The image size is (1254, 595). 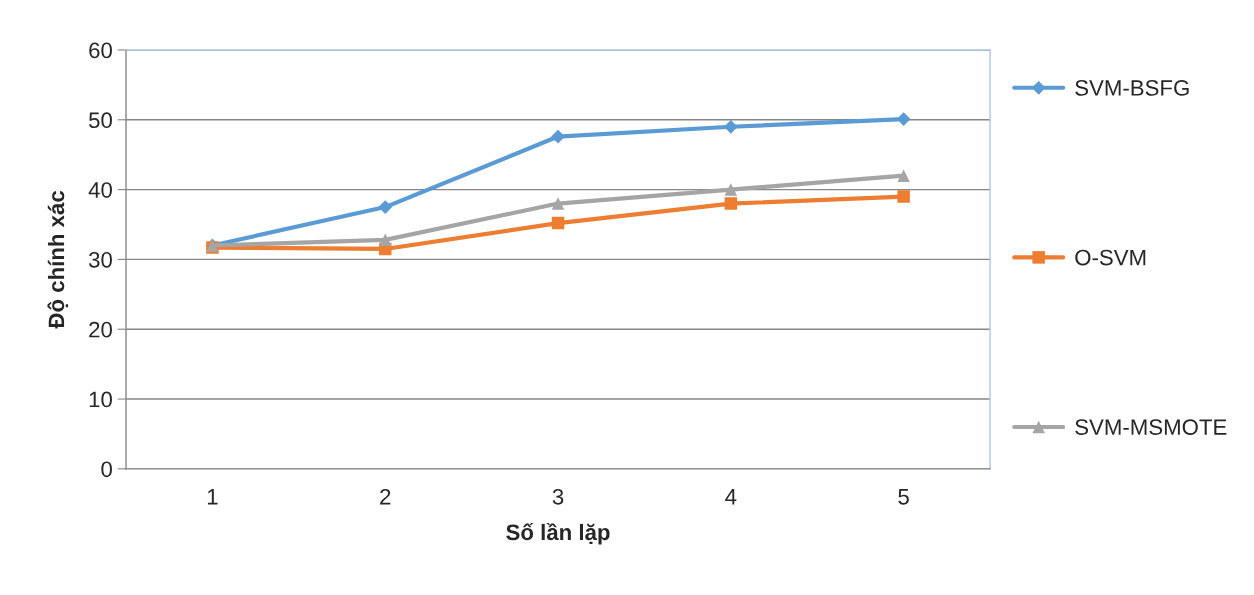 What do you see at coordinates (1110, 257) in the screenshot?
I see `legend-label: O-SVM` at bounding box center [1110, 257].